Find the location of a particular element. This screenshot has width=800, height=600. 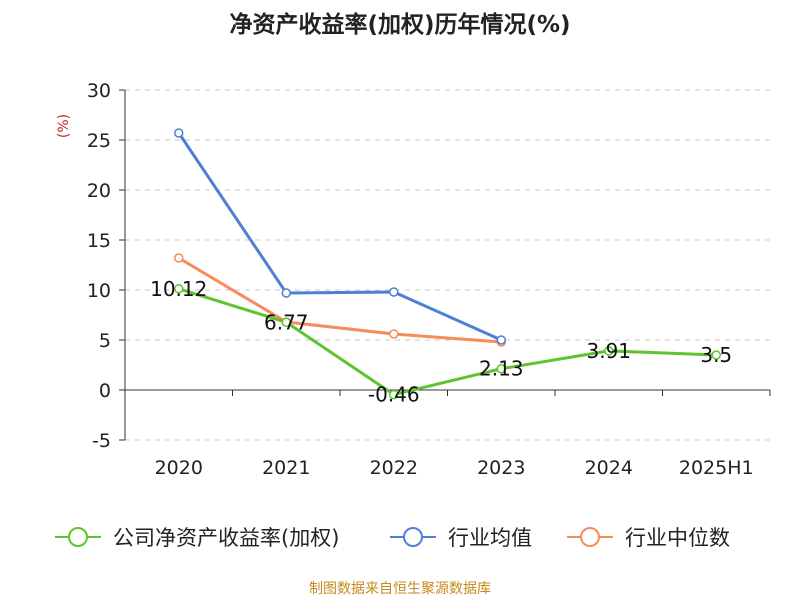

x-tick-labels: 2020 2021 2022 2023 2024 2025H1 is located at coordinates (454, 468).